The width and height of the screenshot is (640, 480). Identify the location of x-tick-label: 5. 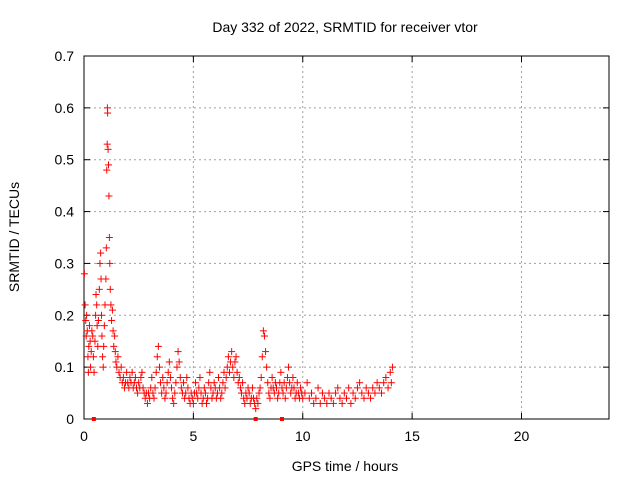
(193, 436).